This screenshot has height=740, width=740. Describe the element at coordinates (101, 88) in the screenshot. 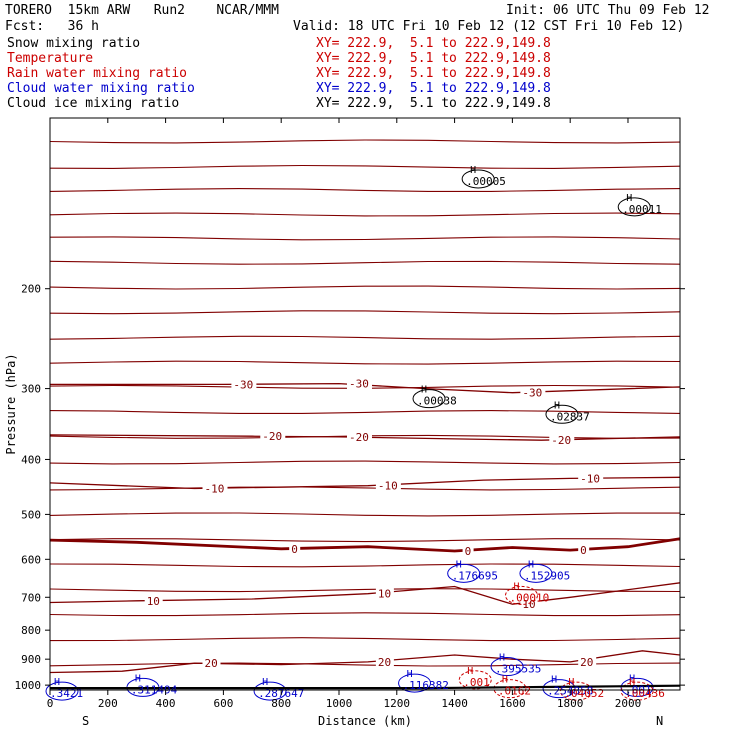

I see `field-cloud-water-label: Cloud water mixing ratio` at that location.